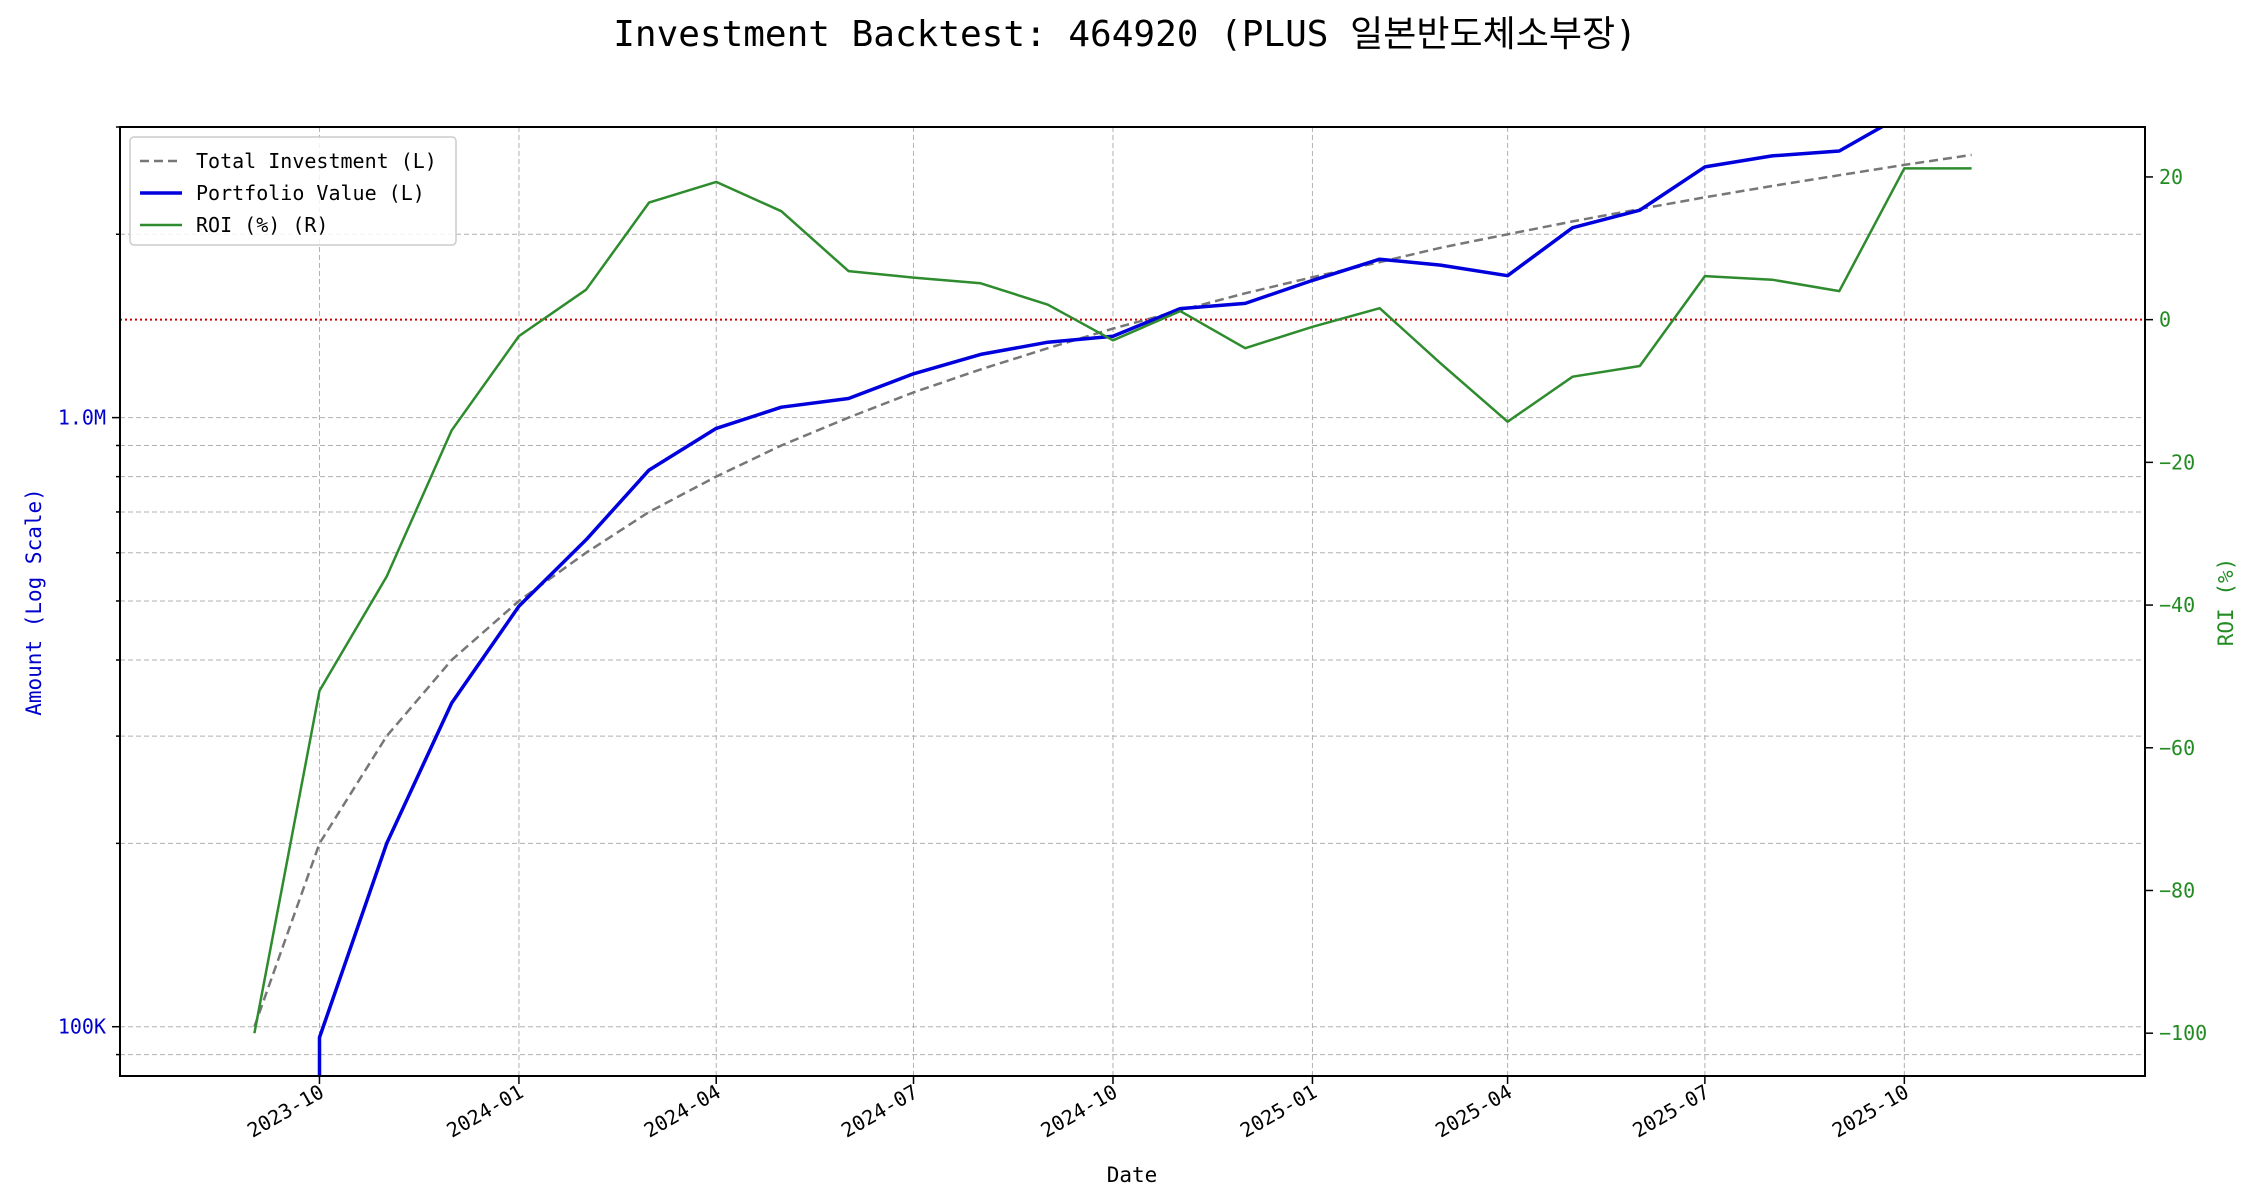 This screenshot has width=2250, height=1200. I want to click on x-tick-label: 2024-04, so click(682, 1111).